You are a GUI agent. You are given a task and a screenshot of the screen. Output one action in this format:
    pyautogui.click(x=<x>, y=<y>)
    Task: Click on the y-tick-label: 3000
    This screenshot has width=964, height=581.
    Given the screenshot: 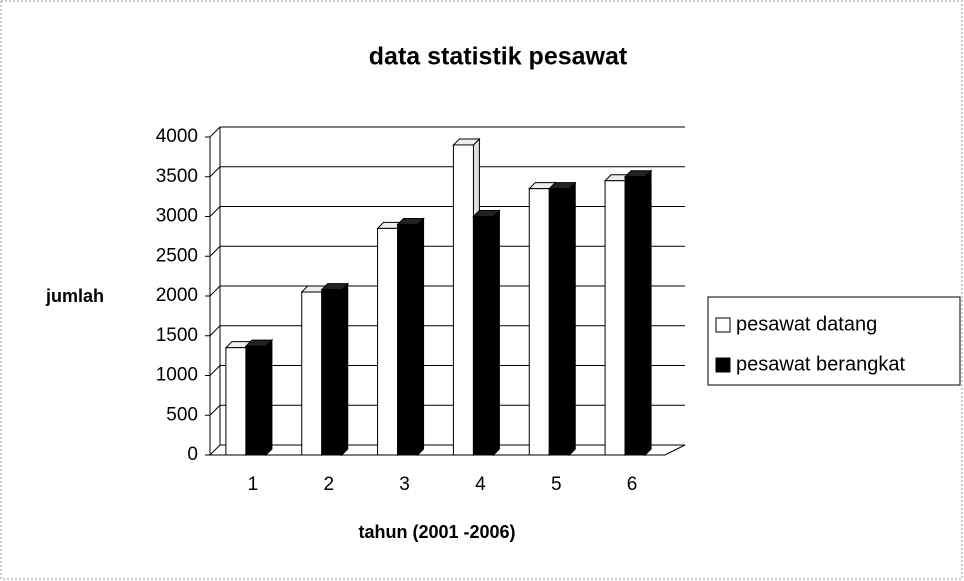 What is the action you would take?
    pyautogui.click(x=177, y=216)
    